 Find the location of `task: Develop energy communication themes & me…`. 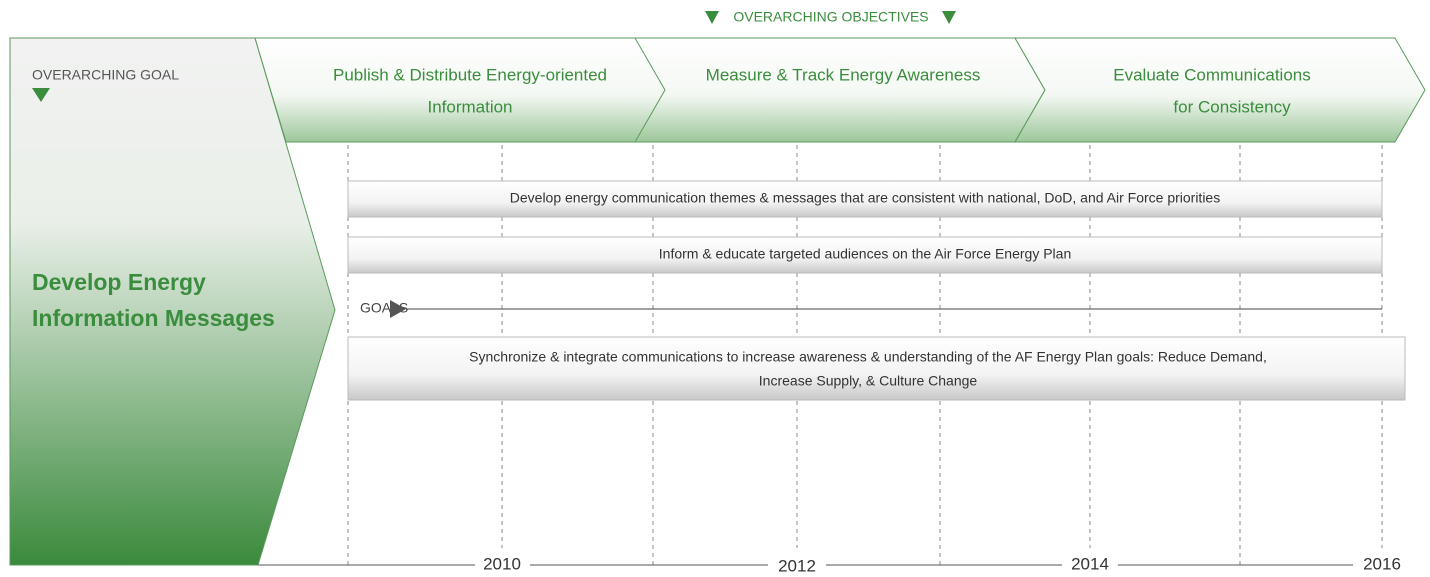

task: Develop energy communication themes & me… is located at coordinates (865, 198).